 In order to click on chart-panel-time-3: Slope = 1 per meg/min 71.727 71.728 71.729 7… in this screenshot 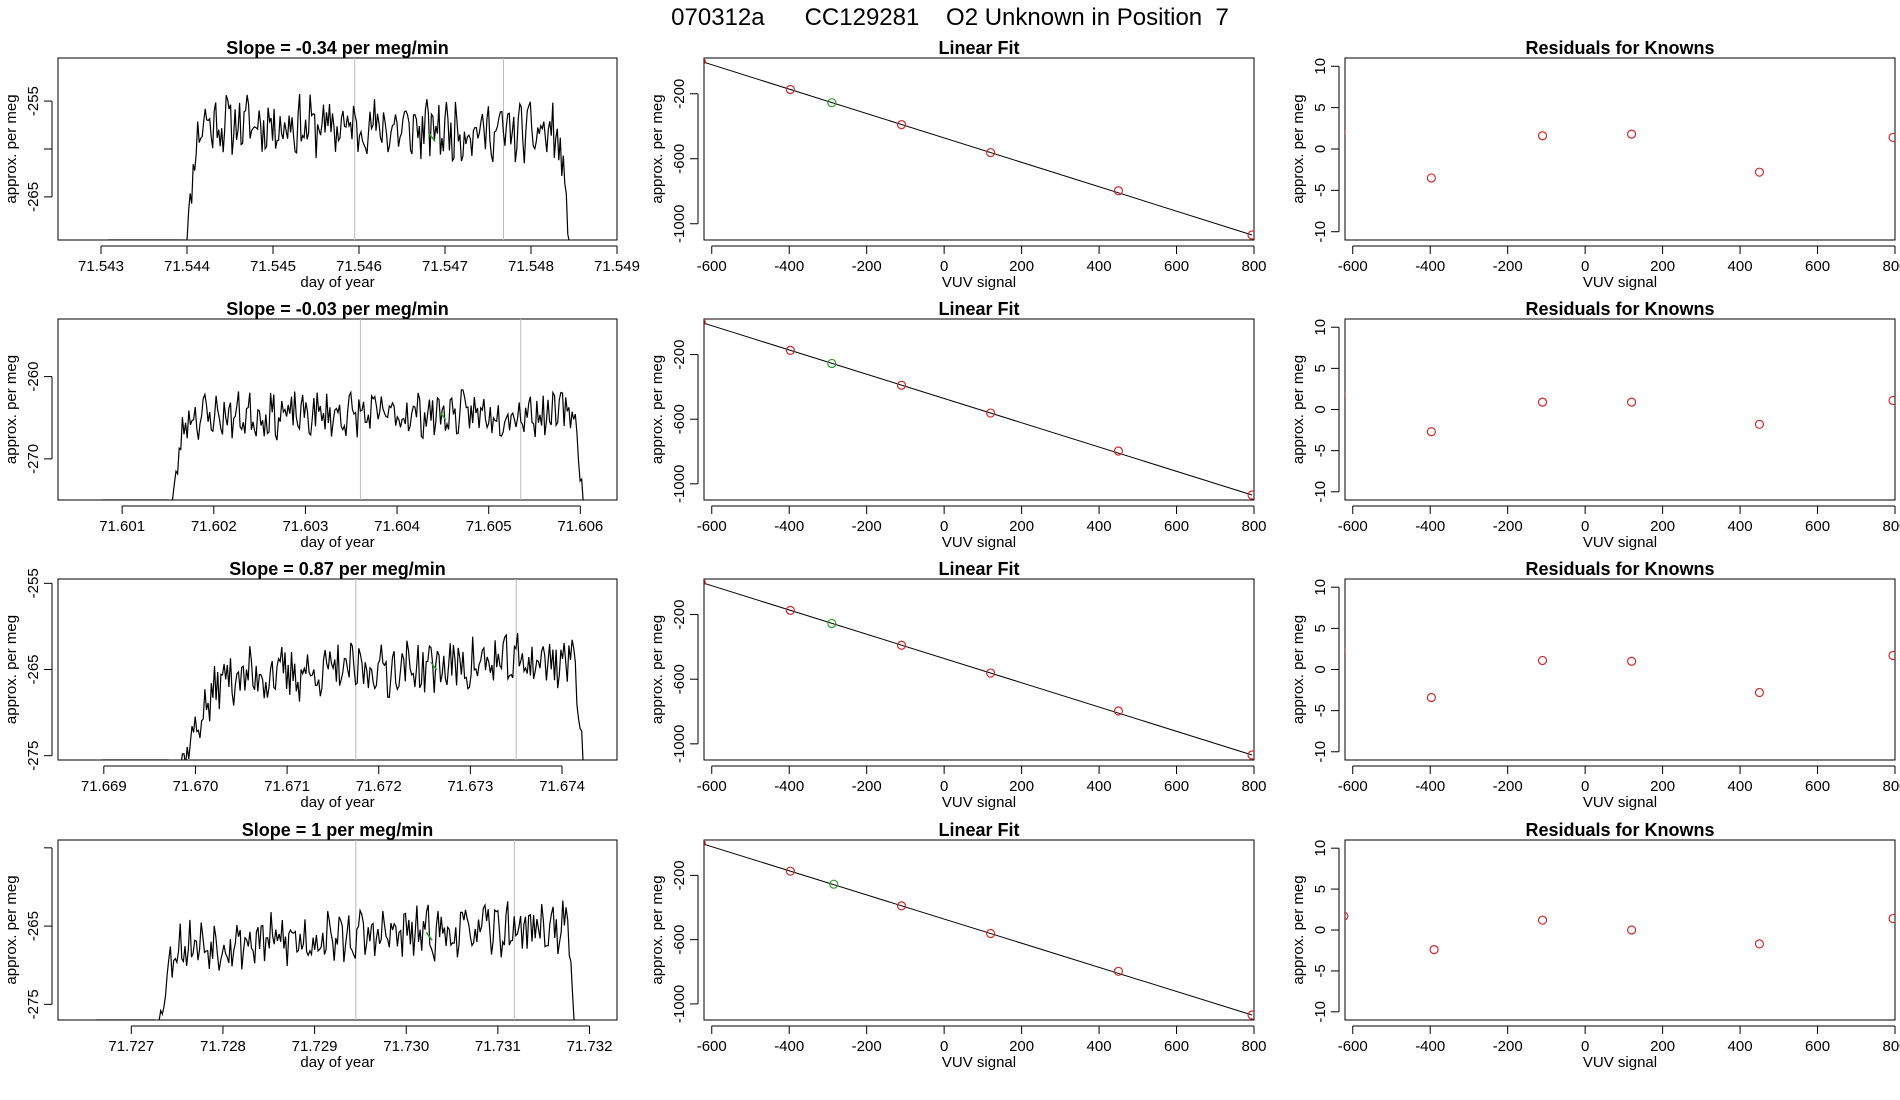, I will do `click(310, 945)`.